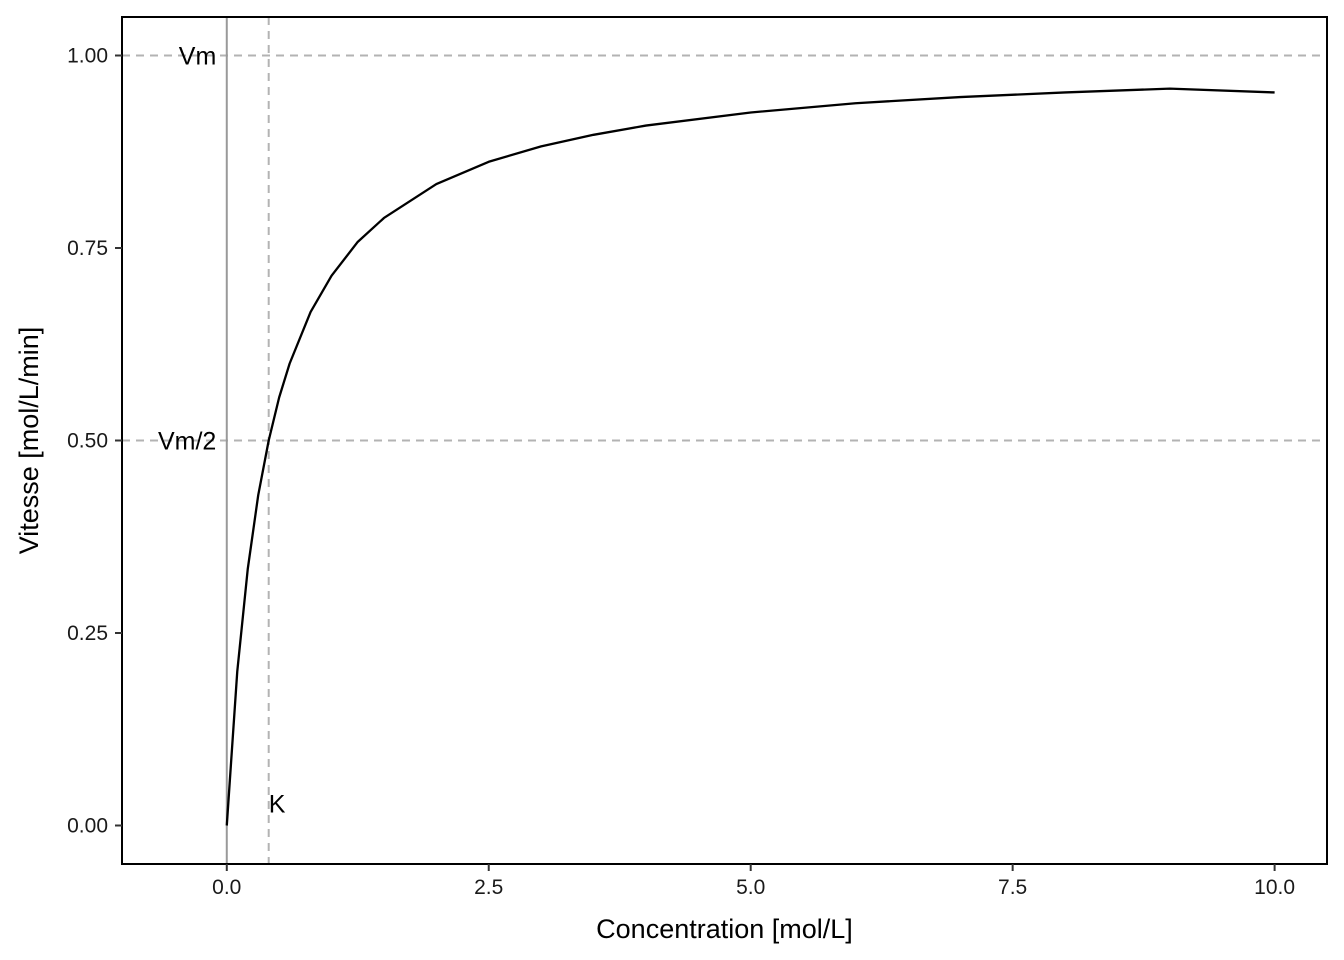  Describe the element at coordinates (87, 826) in the screenshot. I see `y-tick-label: 0.00` at that location.